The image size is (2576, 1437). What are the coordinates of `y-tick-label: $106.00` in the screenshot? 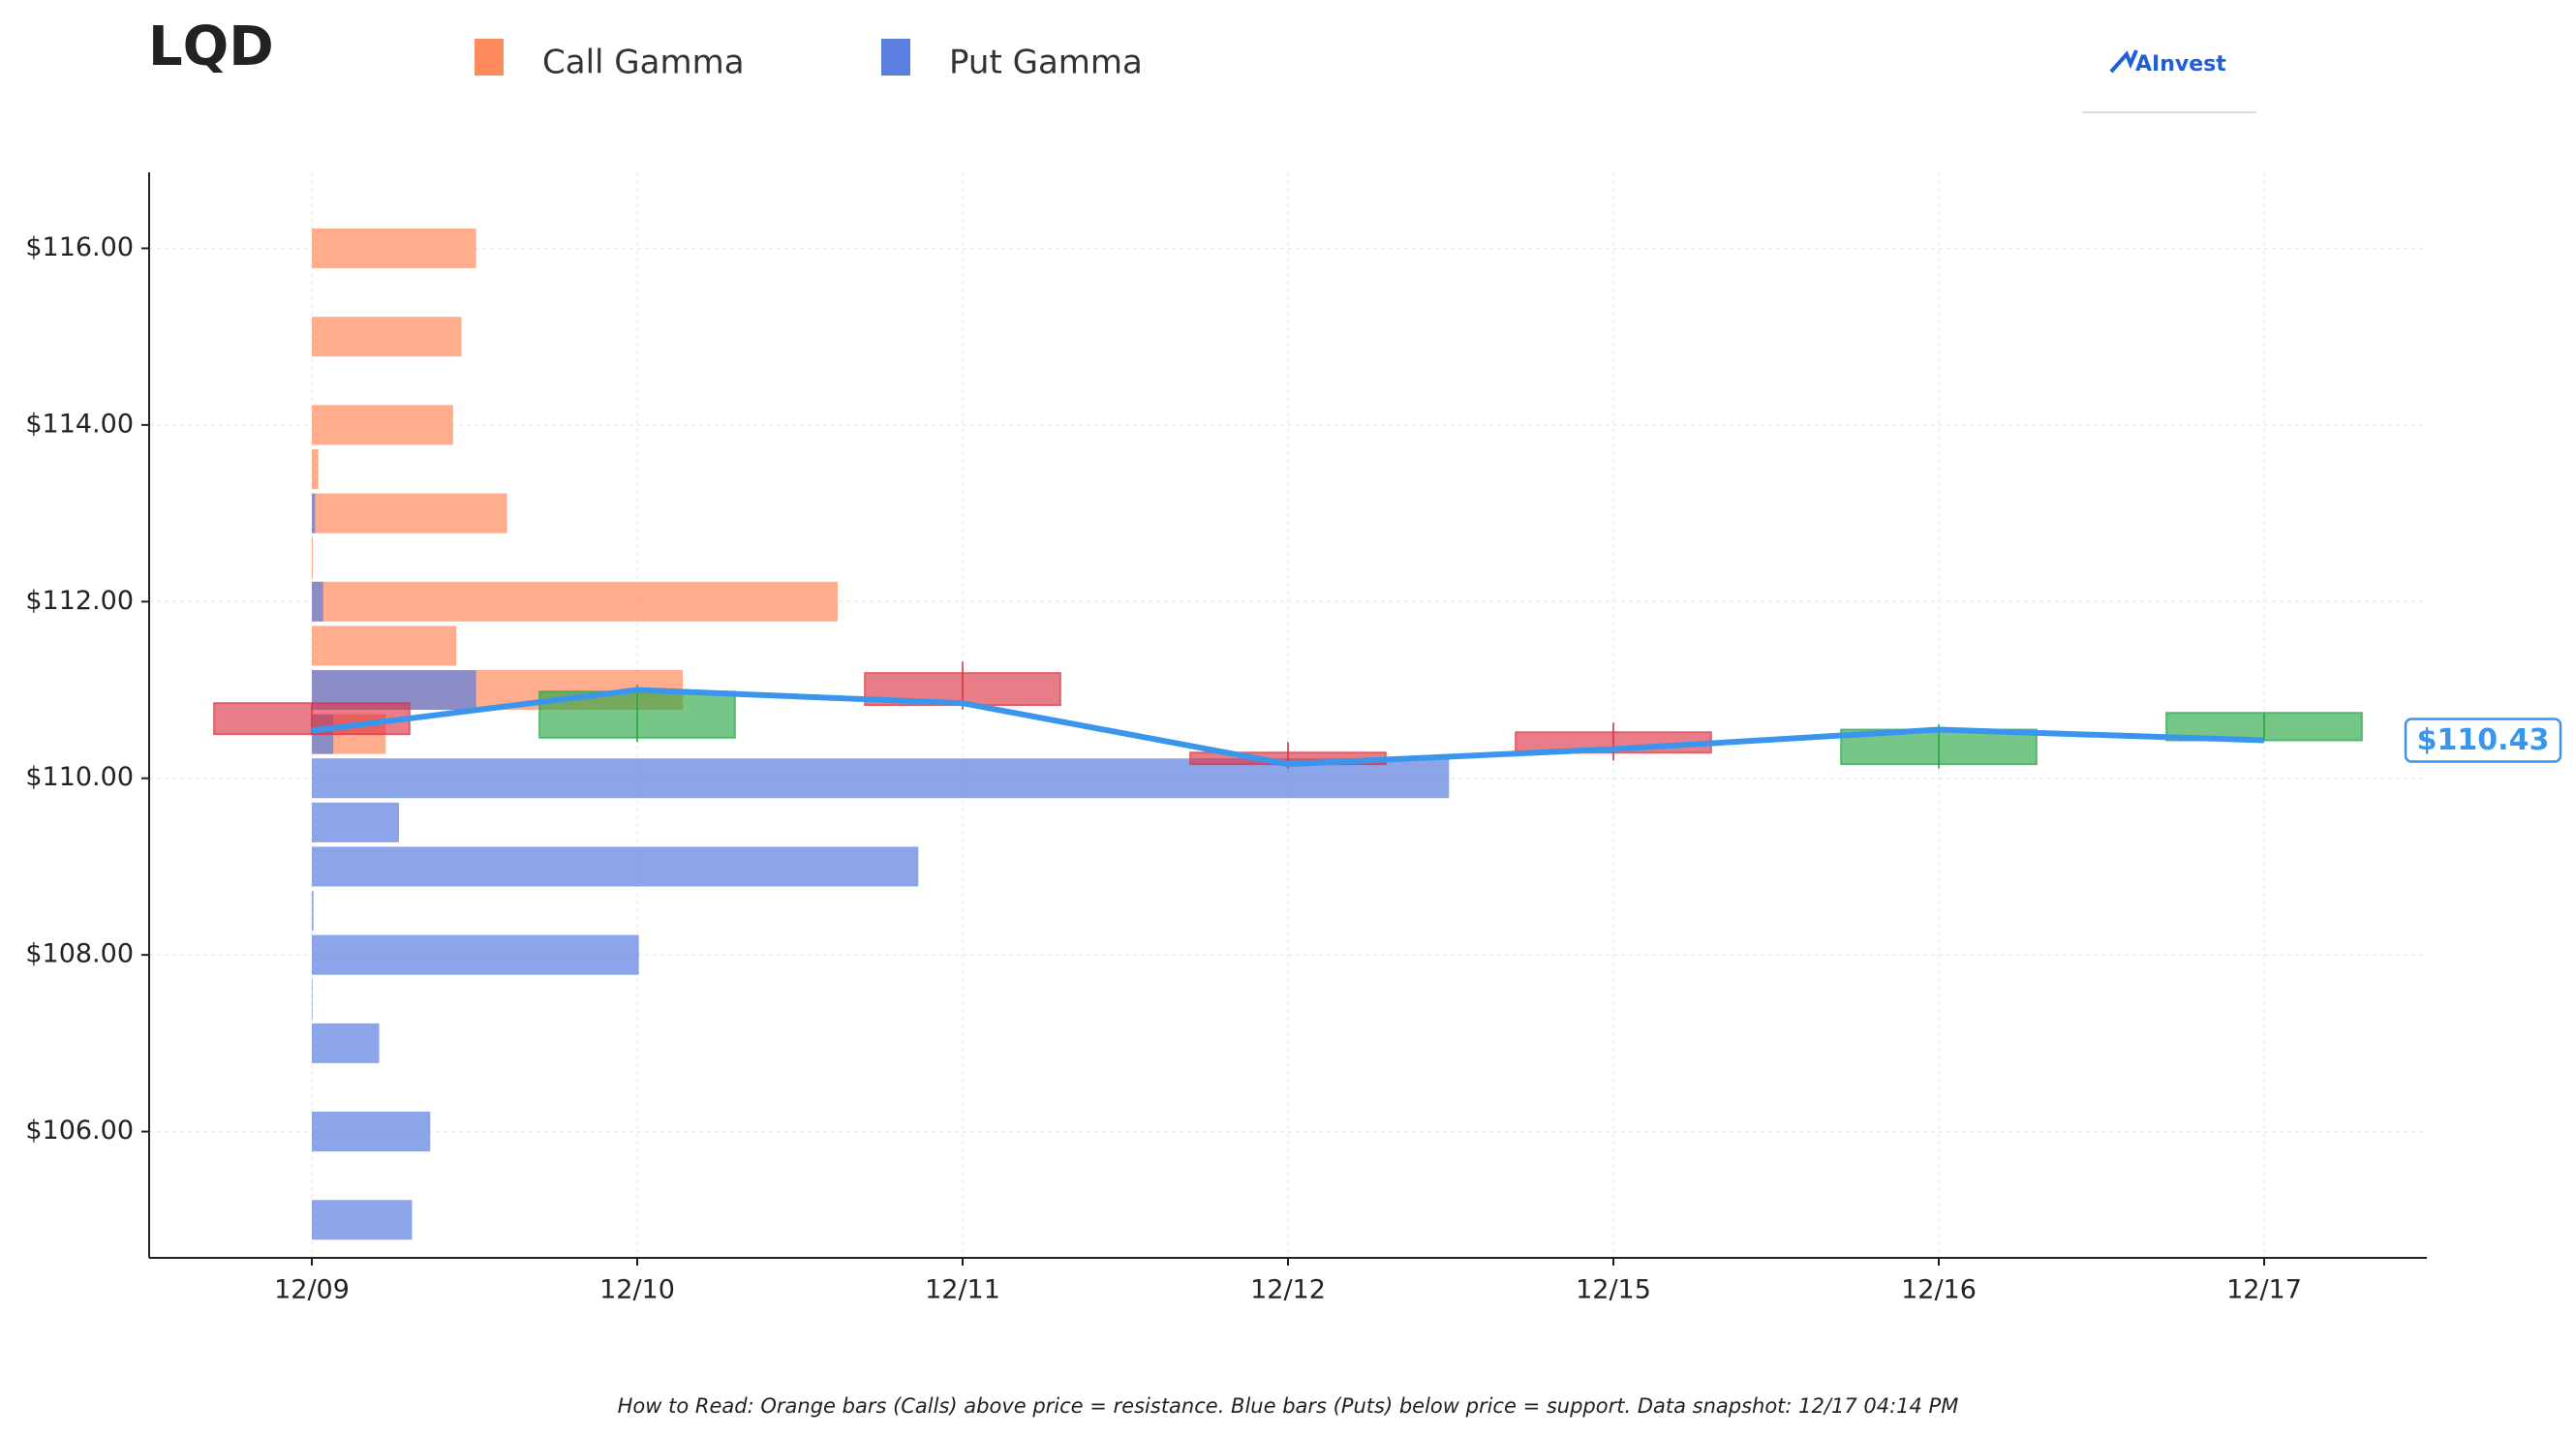 It's located at (79, 1131).